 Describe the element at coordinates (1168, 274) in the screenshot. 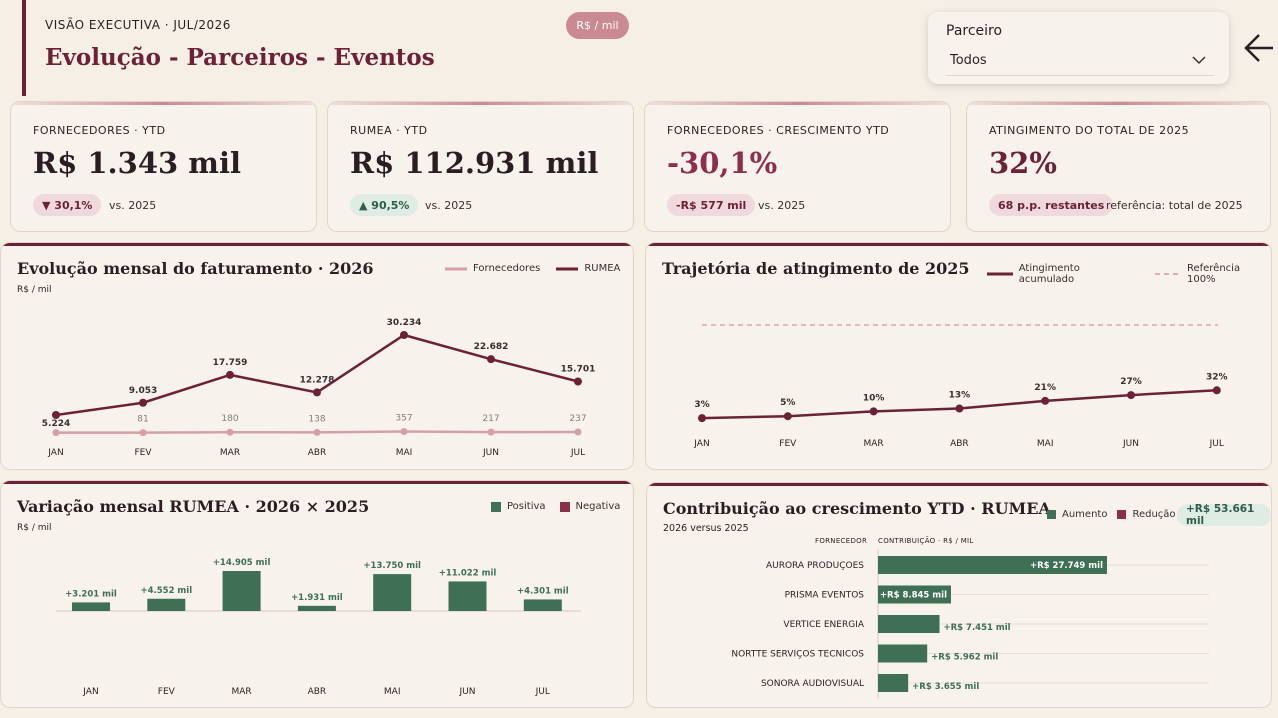

I see `legend-swatch-referencia` at that location.